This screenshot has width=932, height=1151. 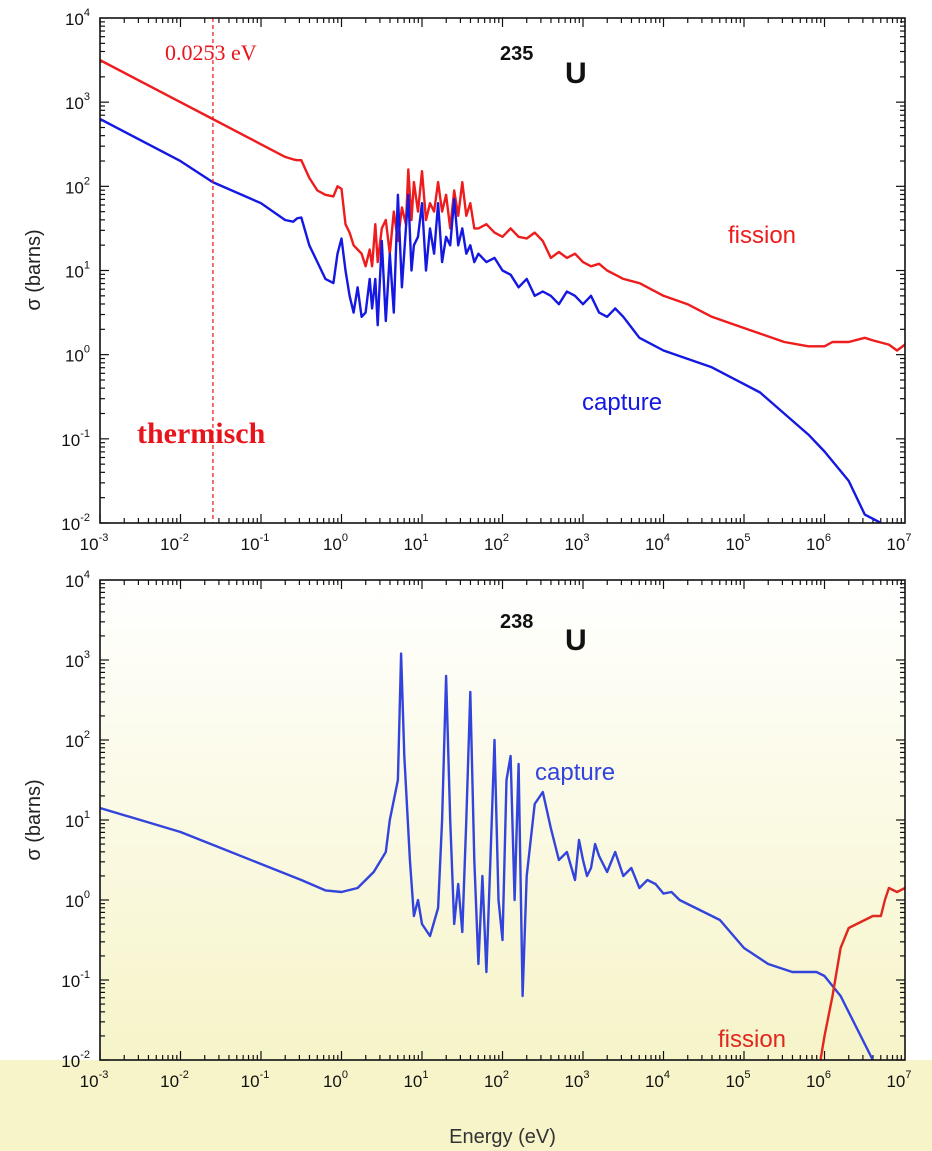 What do you see at coordinates (516, 622) in the screenshot?
I see `isotope-mass-number: 238` at bounding box center [516, 622].